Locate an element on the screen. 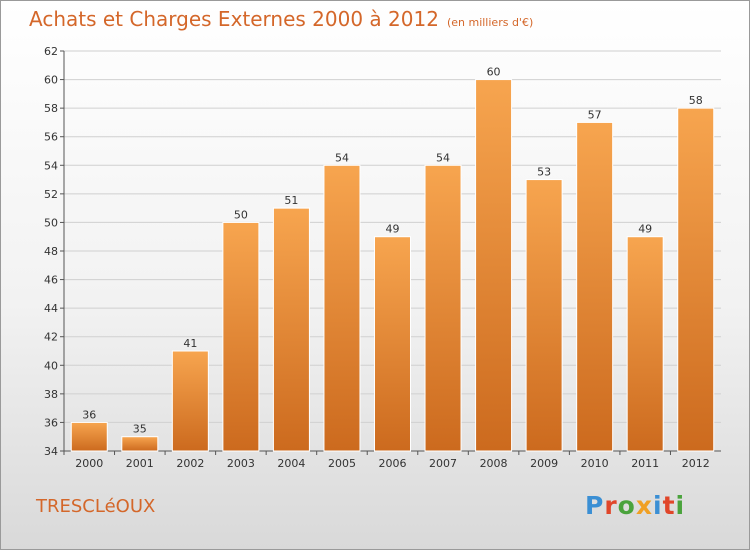 Image resolution: width=750 pixels, height=550 pixels. x-tick-label: 2009 is located at coordinates (544, 463).